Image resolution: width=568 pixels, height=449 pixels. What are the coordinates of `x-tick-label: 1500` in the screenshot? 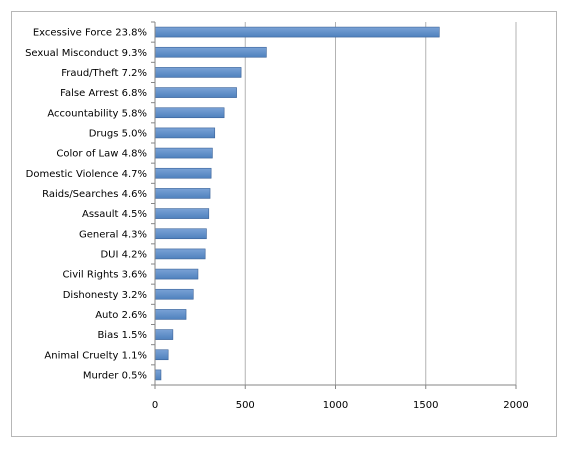 It's located at (425, 405).